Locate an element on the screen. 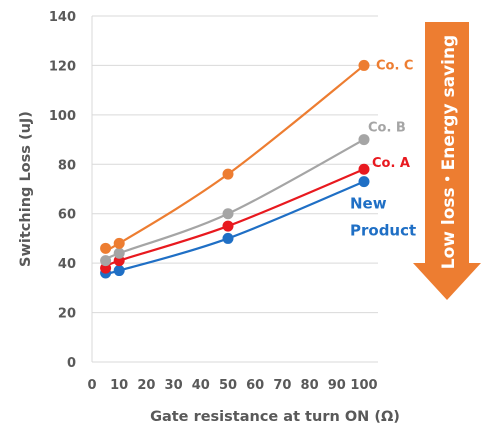 The height and width of the screenshot is (432, 500). y-tick-labels: 0 20 40 60 80 100 120 140 is located at coordinates (62, 190).